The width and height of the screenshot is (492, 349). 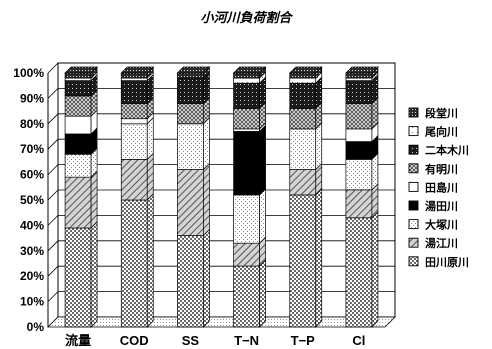 What do you see at coordinates (441, 243) in the screenshot?
I see `legend-label: 湯江川` at bounding box center [441, 243].